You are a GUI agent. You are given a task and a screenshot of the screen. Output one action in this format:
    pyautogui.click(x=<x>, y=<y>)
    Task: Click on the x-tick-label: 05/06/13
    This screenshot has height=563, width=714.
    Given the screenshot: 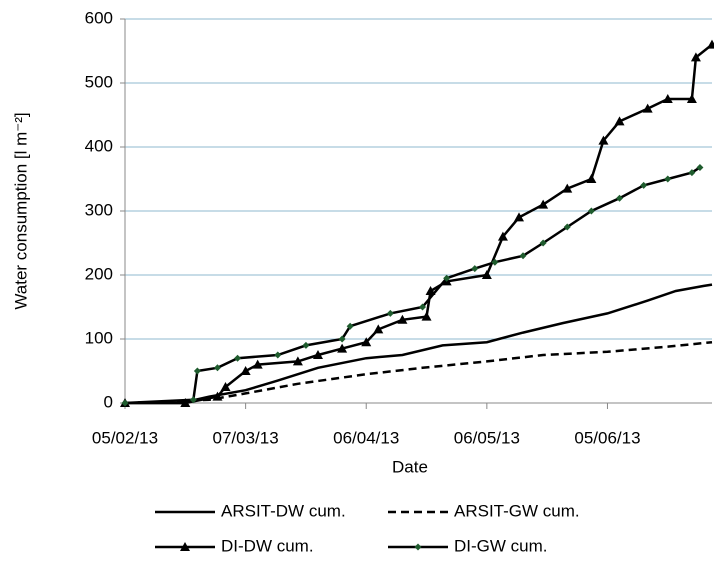 What is the action you would take?
    pyautogui.click(x=607, y=437)
    